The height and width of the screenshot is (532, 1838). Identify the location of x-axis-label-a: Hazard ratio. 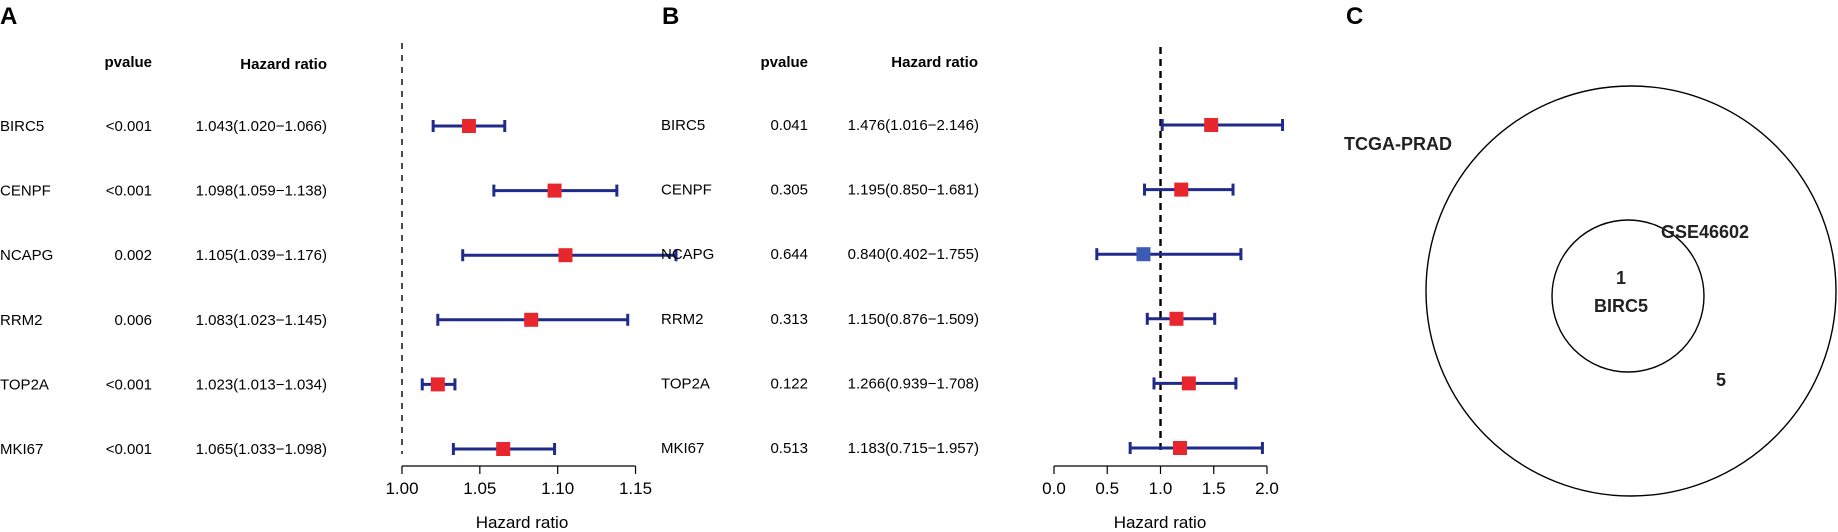
(522, 522).